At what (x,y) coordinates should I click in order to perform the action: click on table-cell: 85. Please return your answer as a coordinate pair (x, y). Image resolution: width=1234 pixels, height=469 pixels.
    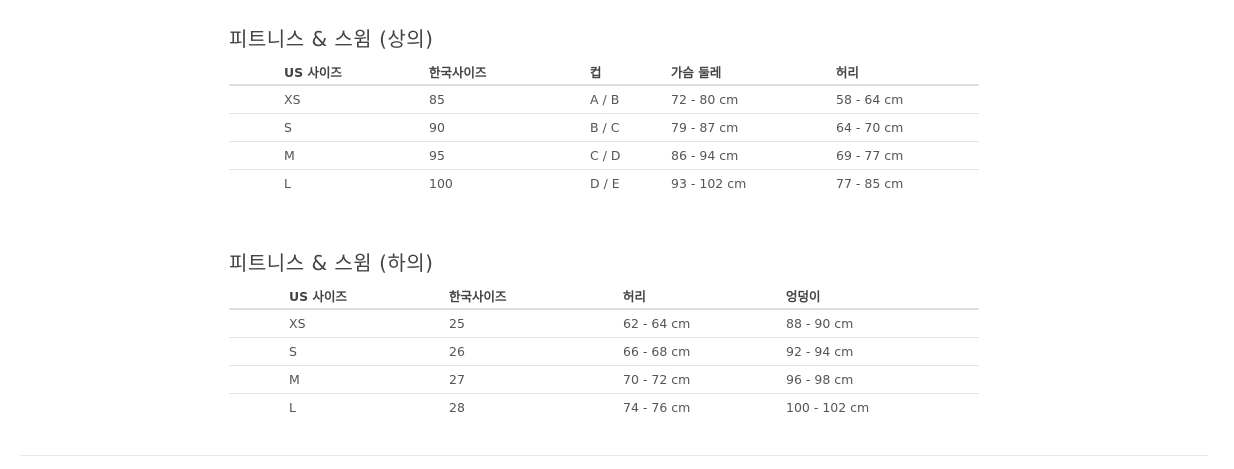
    Looking at the image, I should click on (509, 99).